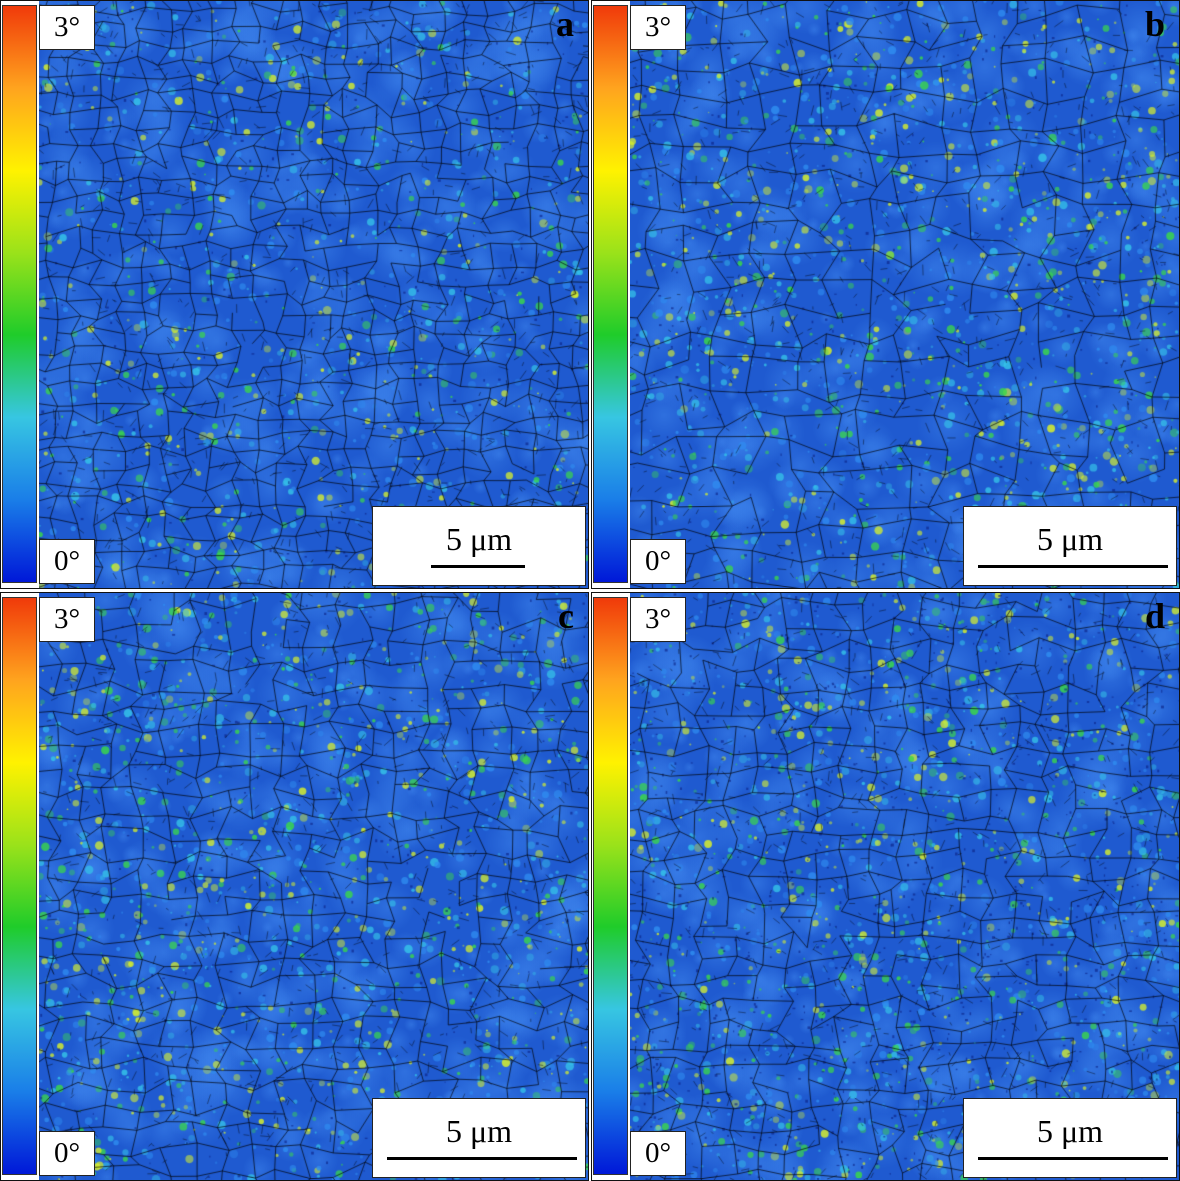 The width and height of the screenshot is (1180, 1181). I want to click on colorbar-strip-a, so click(20, 294).